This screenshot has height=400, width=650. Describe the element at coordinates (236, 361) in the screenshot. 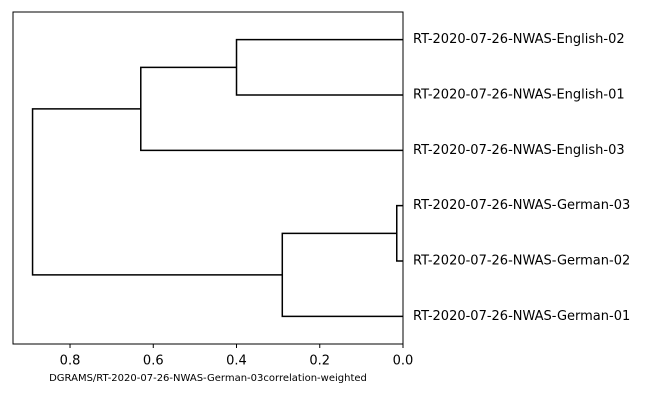

I see `x-tick-label: 0.4` at that location.